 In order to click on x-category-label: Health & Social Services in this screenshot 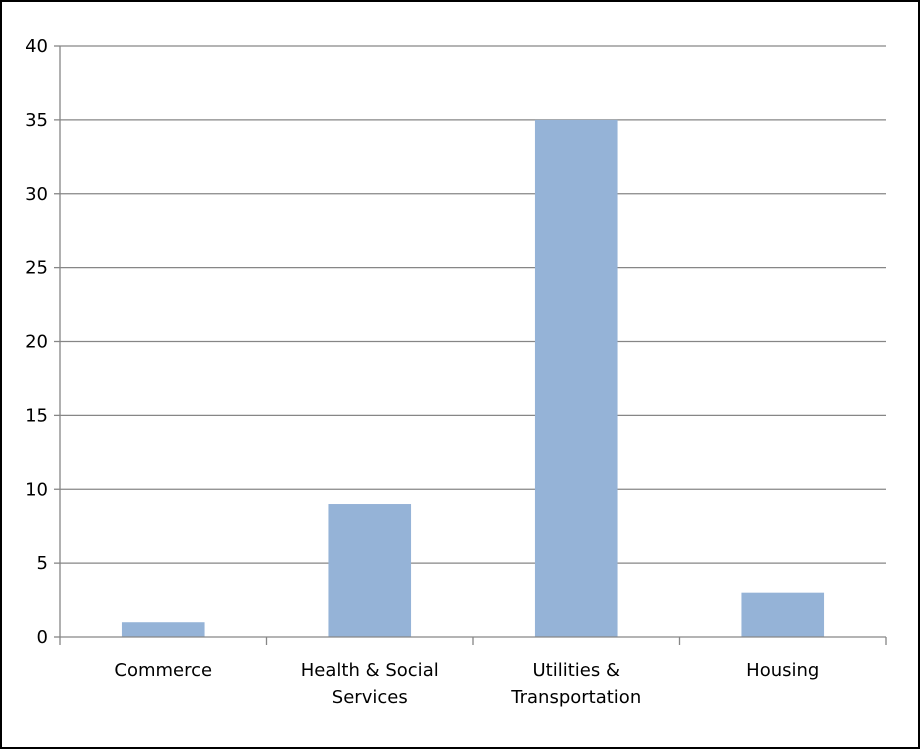, I will do `click(370, 684)`.